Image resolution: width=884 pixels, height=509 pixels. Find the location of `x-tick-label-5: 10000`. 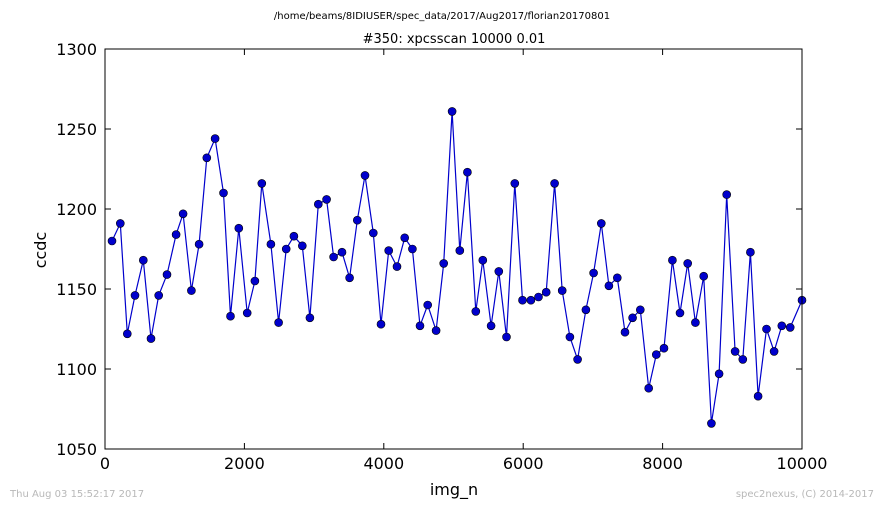

x-tick-label-5: 10000 is located at coordinates (802, 463).